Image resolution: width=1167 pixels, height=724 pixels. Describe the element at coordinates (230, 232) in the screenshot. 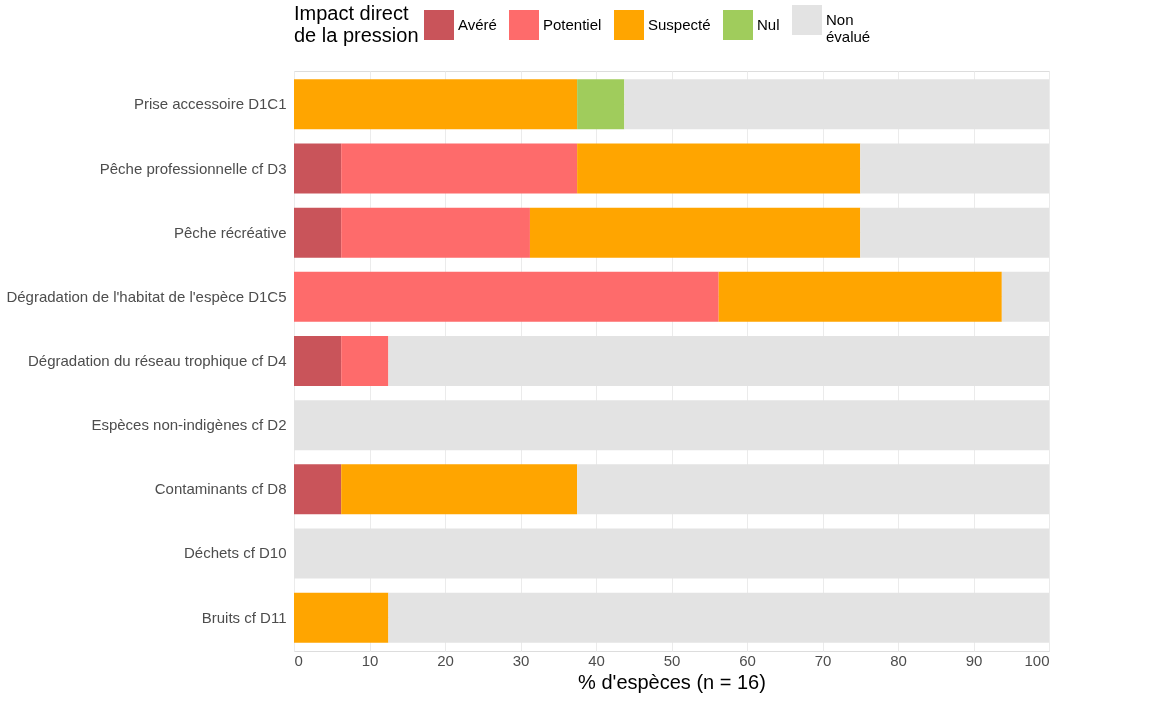

I see `y-tick-label: Pêche récréative` at that location.